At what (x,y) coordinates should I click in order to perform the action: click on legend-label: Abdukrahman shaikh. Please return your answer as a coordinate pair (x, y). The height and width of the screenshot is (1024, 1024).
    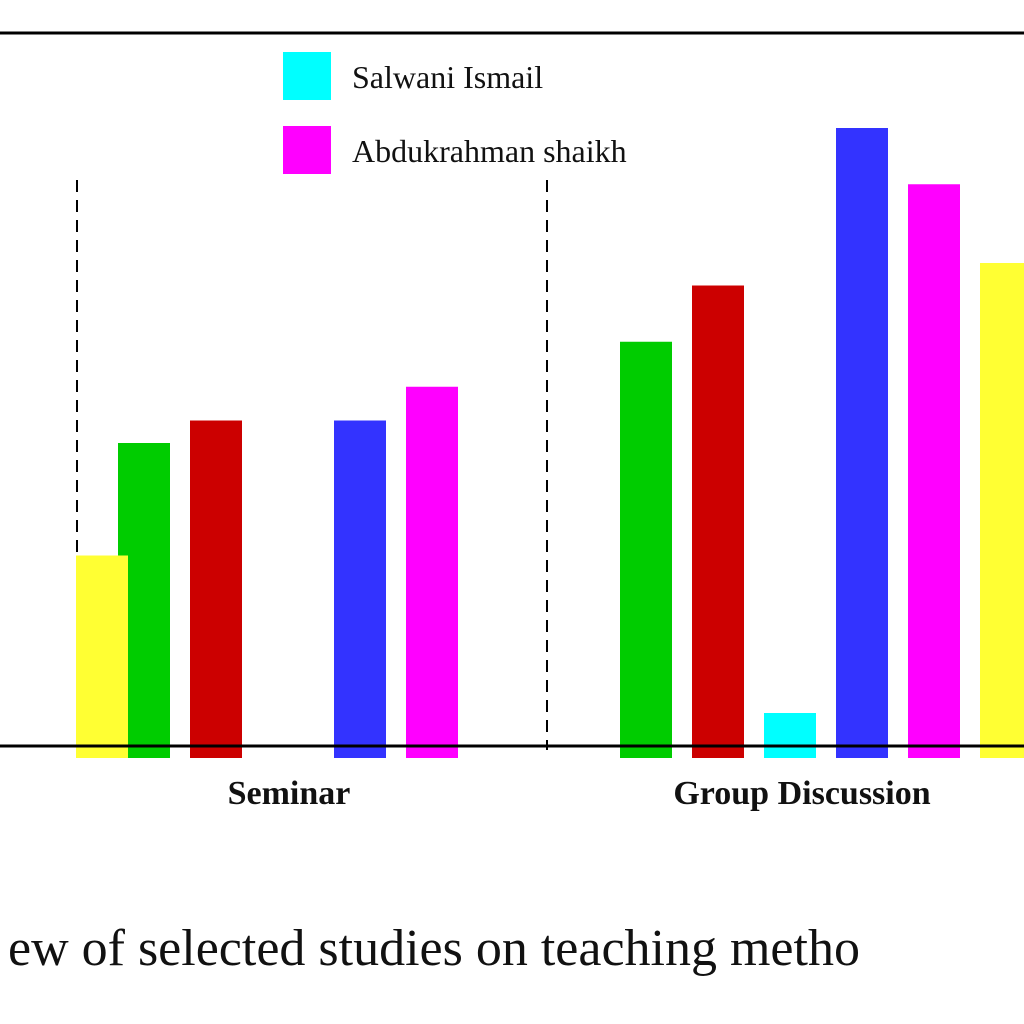
    Looking at the image, I should click on (489, 151).